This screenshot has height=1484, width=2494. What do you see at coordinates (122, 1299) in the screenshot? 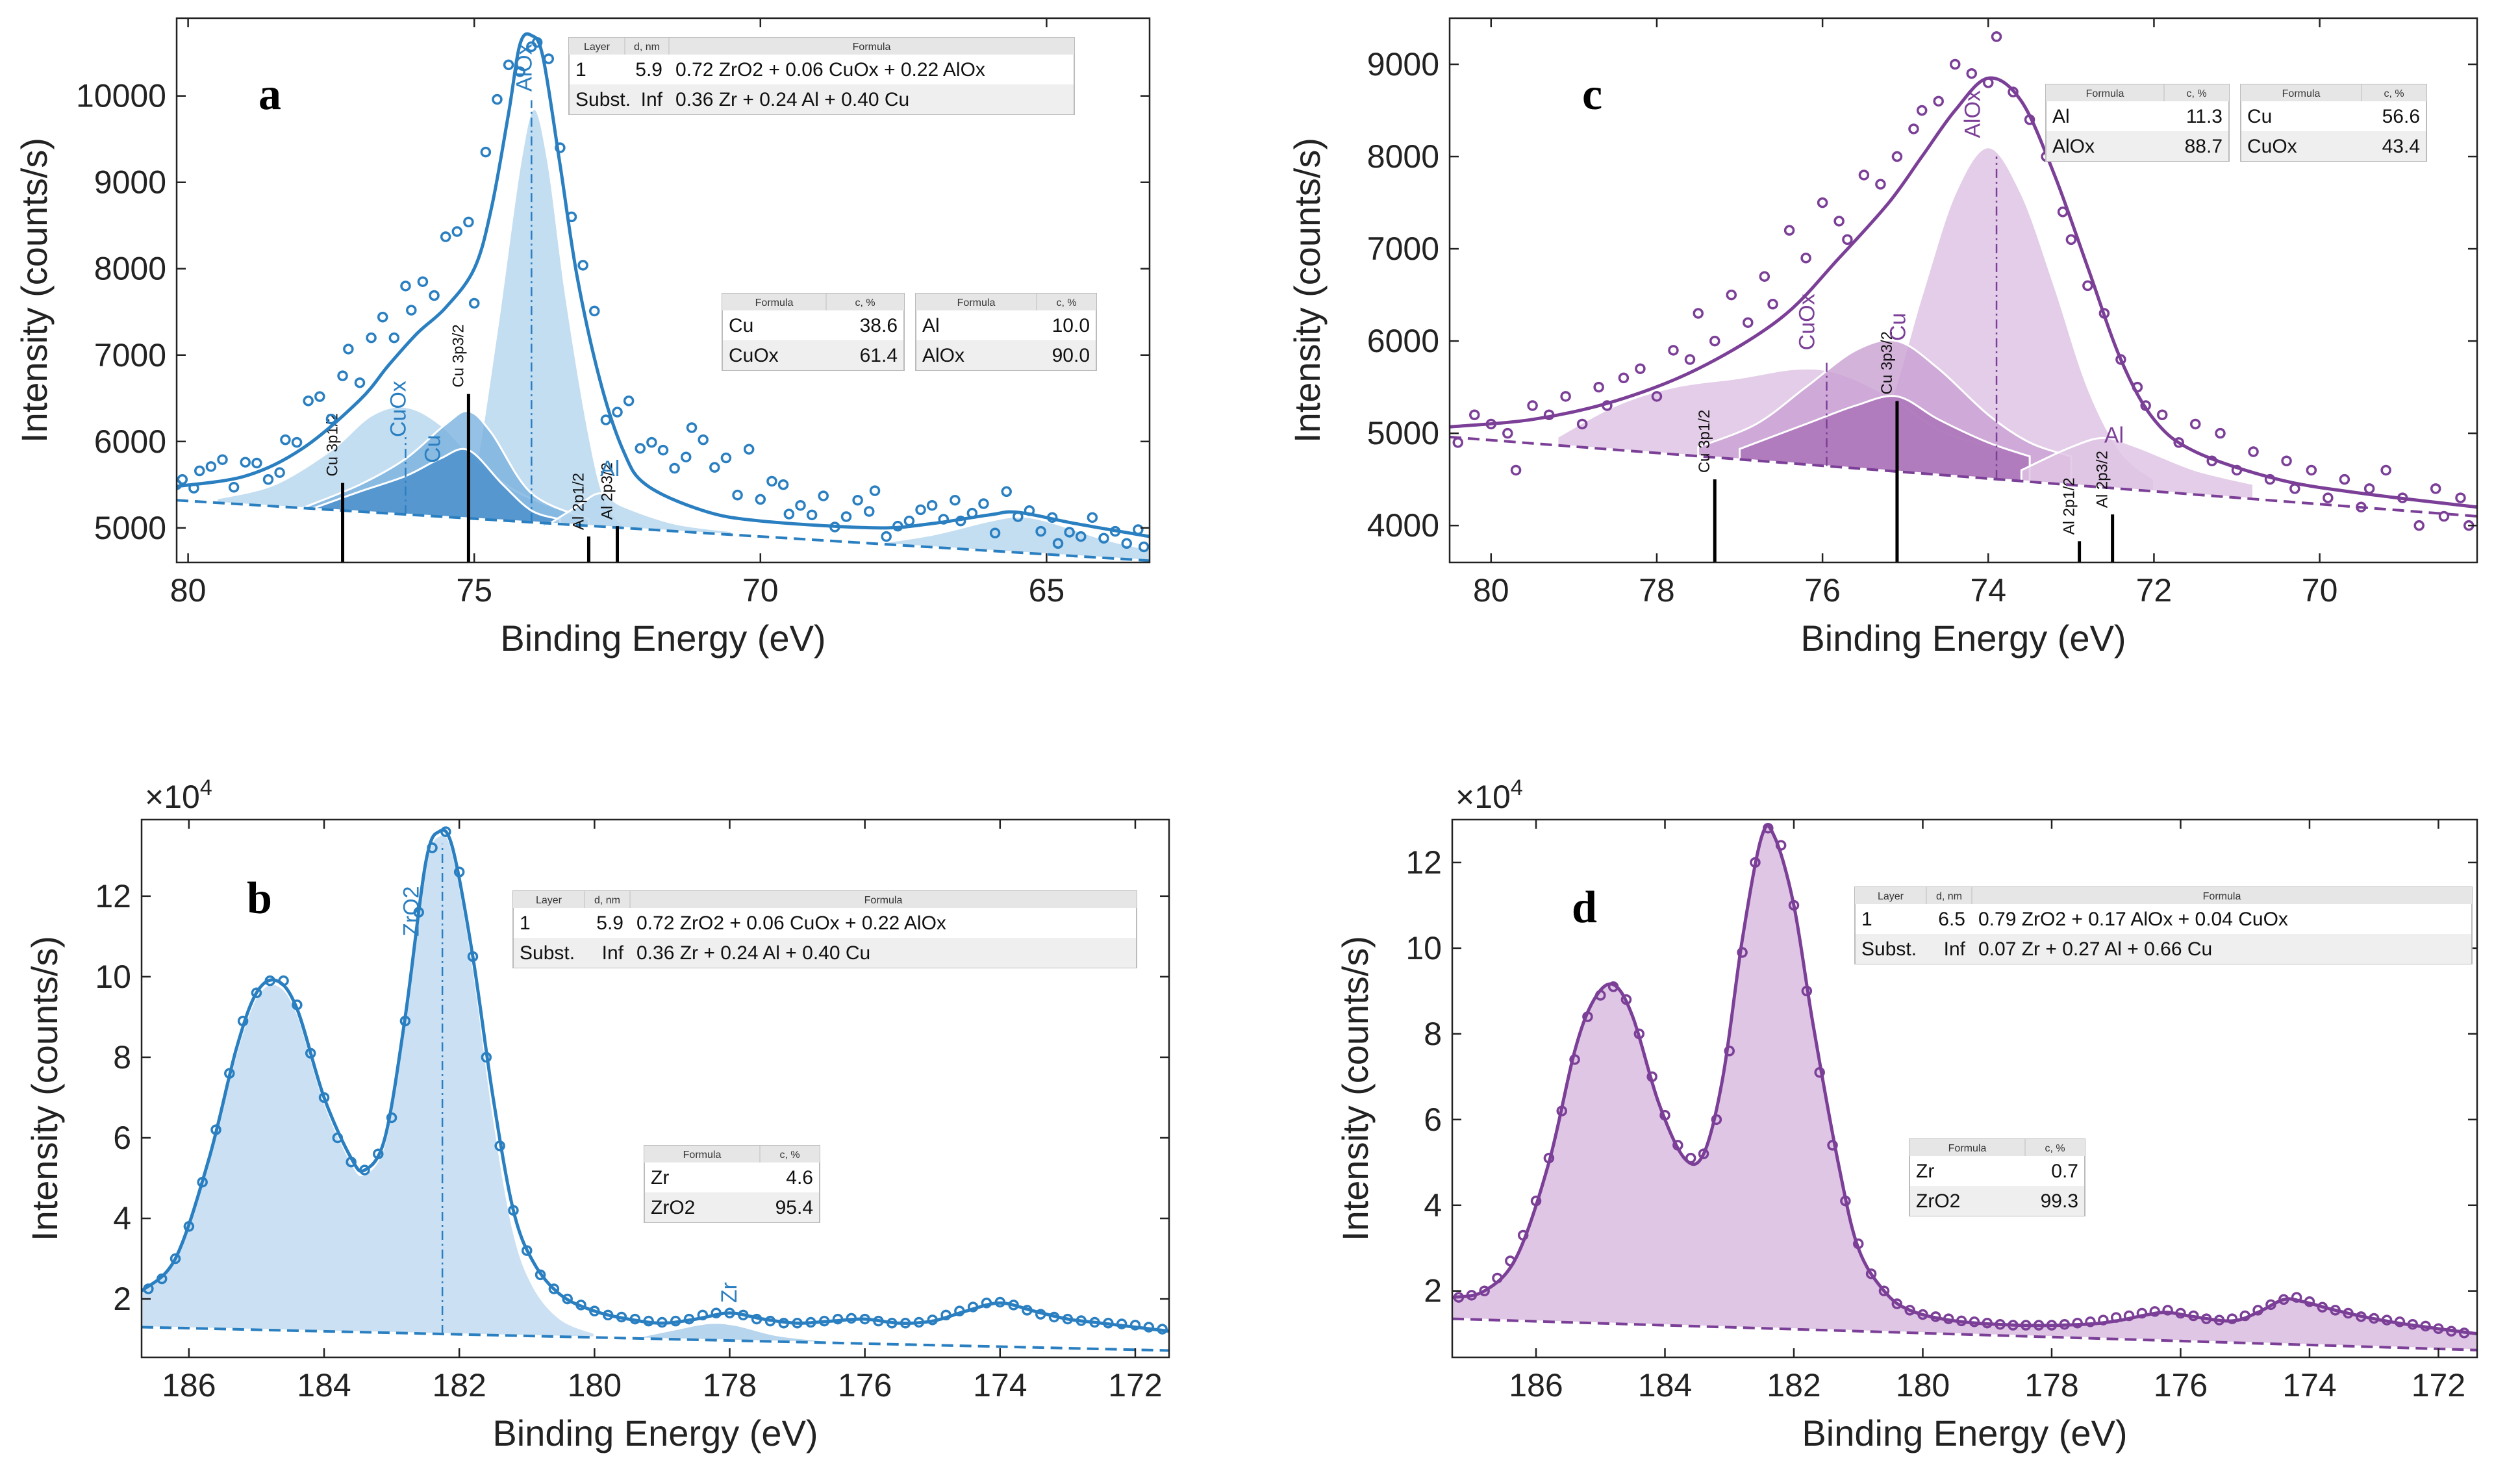
I see `y-tick-label: 2` at bounding box center [122, 1299].